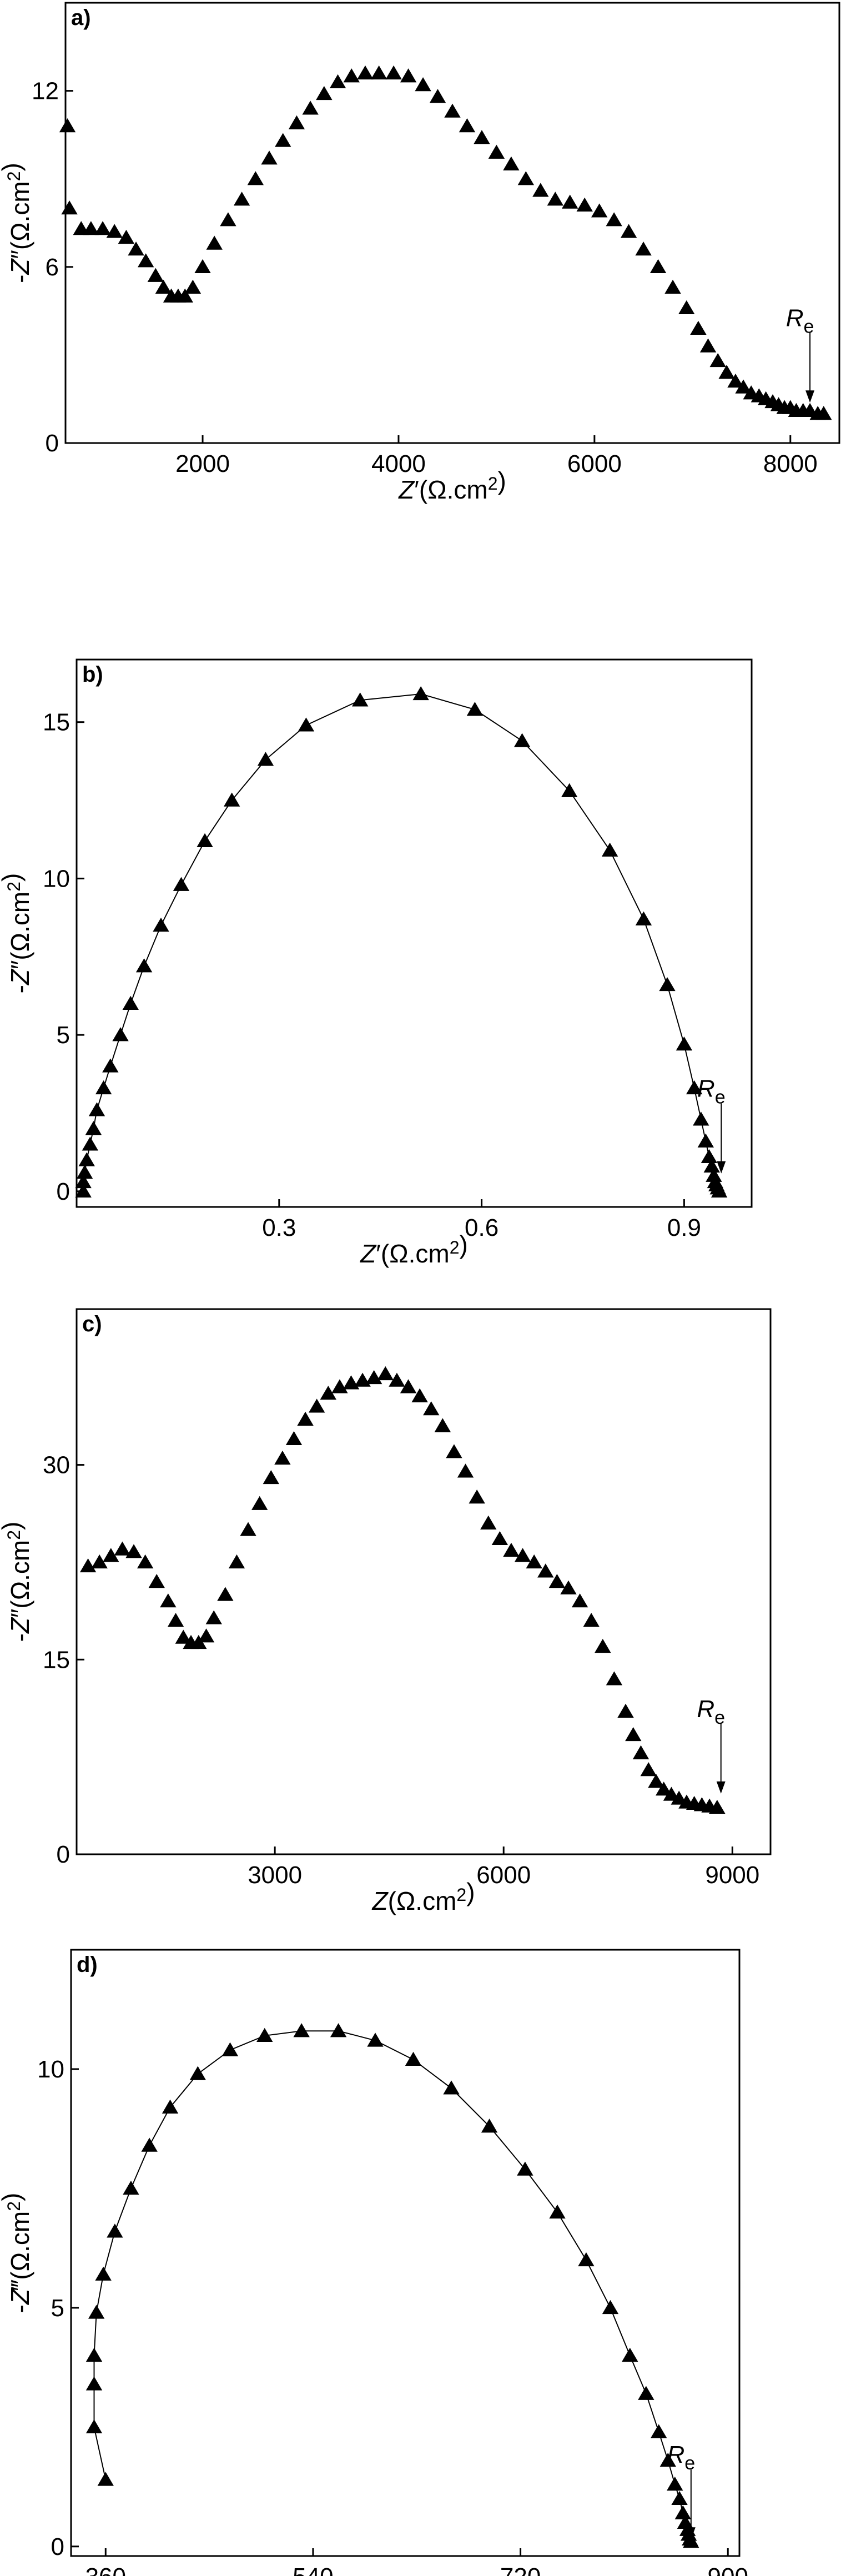  Describe the element at coordinates (423, 1897) in the screenshot. I see `x-axis-label: Z(Ω.cm2)` at that location.